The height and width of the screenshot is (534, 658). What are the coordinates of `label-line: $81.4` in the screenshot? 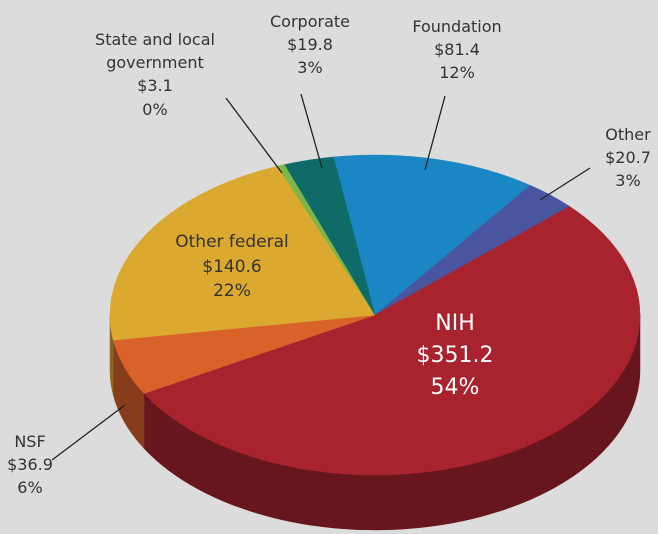 It's located at (457, 50).